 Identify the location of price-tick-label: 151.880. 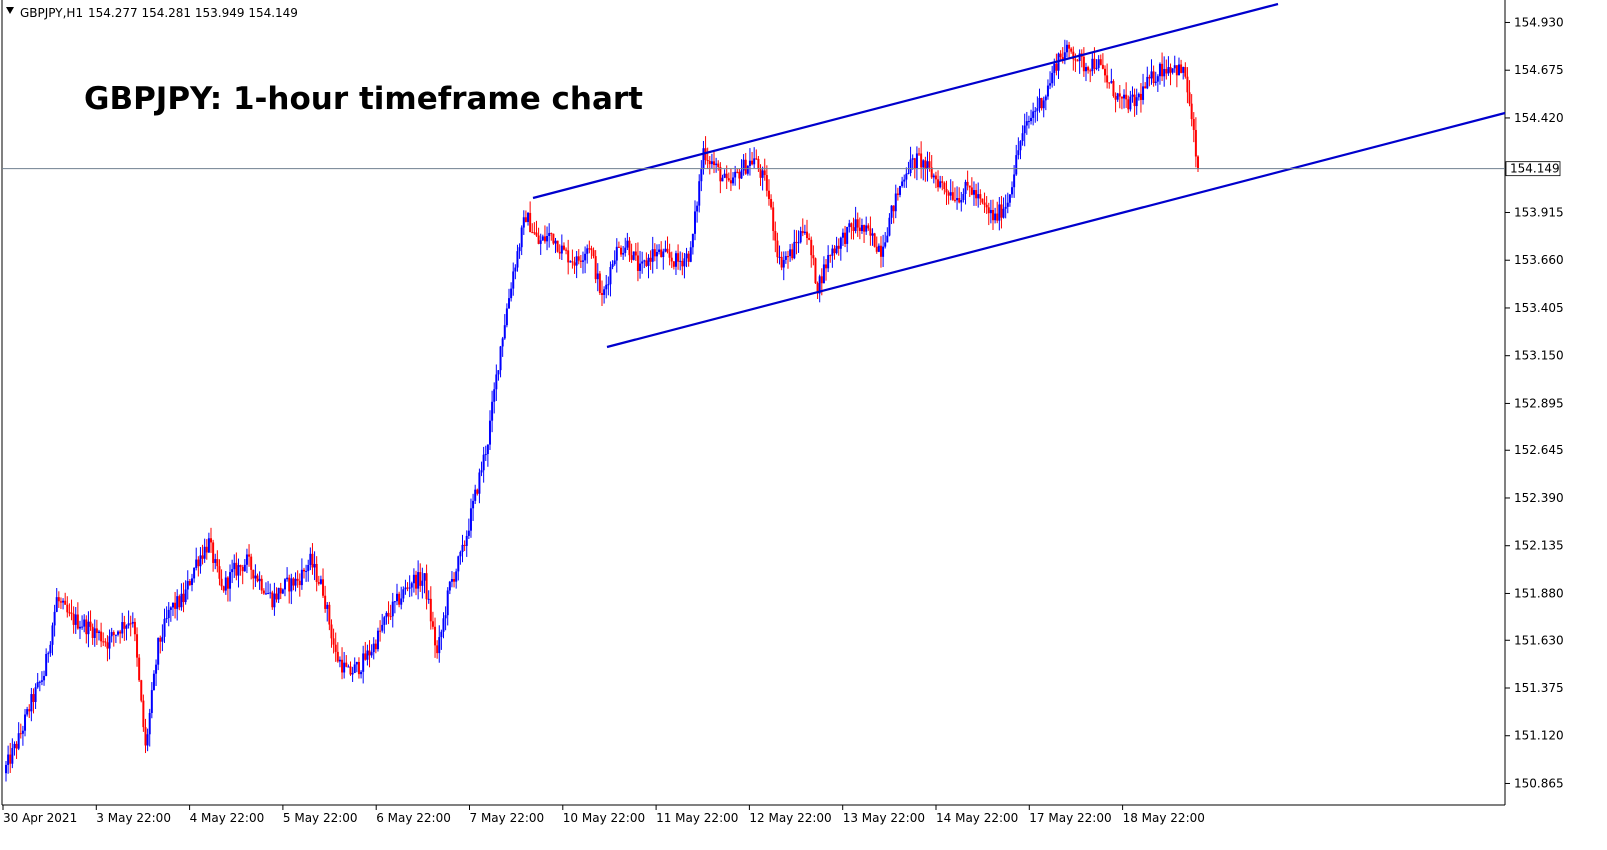
(1539, 593).